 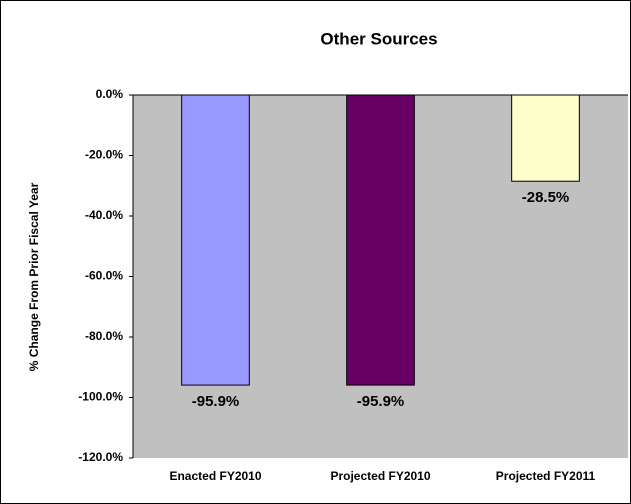 What do you see at coordinates (100, 457) in the screenshot?
I see `y-tick-label: -120.0%` at bounding box center [100, 457].